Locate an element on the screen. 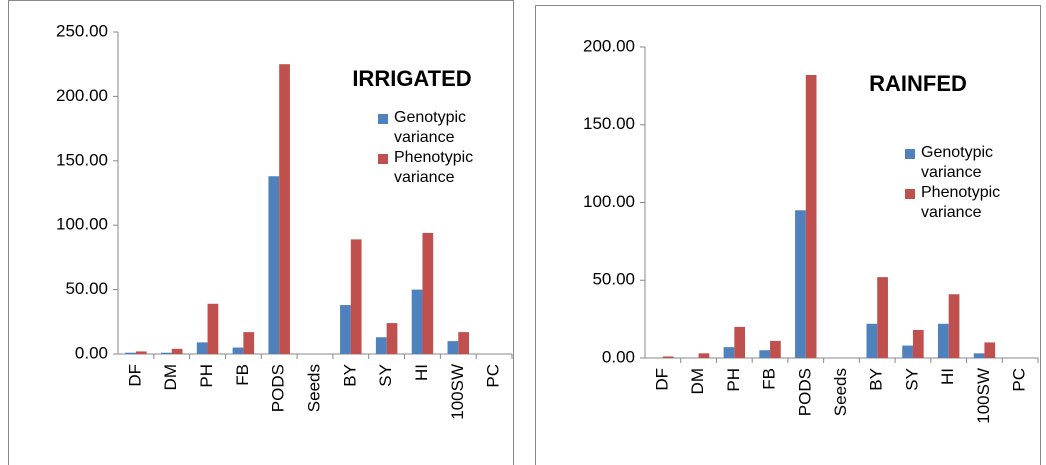 Image resolution: width=1046 pixels, height=465 pixels. chart-title: RAINFED is located at coordinates (918, 83).